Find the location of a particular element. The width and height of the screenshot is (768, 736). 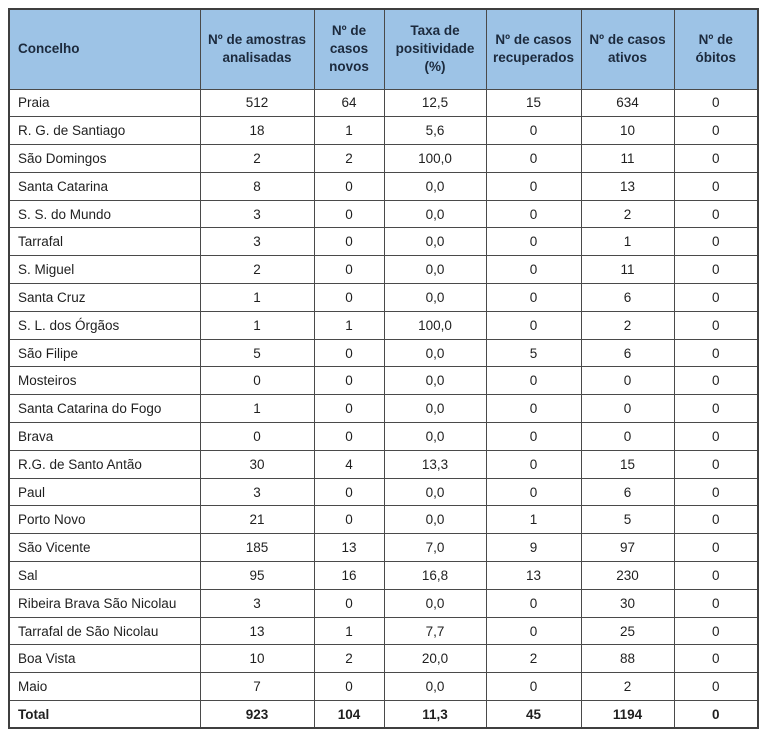

table-row: Santa Catarina 8 0 0,0 0 13 0 is located at coordinates (383, 186).